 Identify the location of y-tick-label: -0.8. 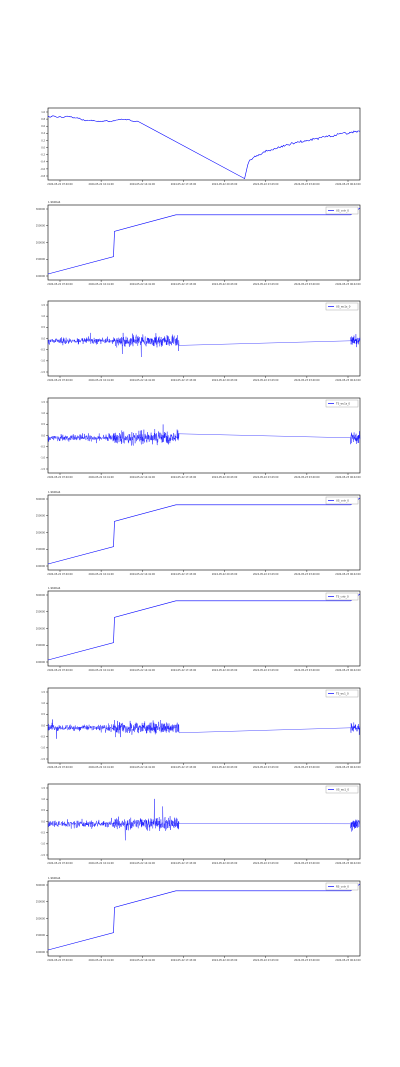
(42, 176).